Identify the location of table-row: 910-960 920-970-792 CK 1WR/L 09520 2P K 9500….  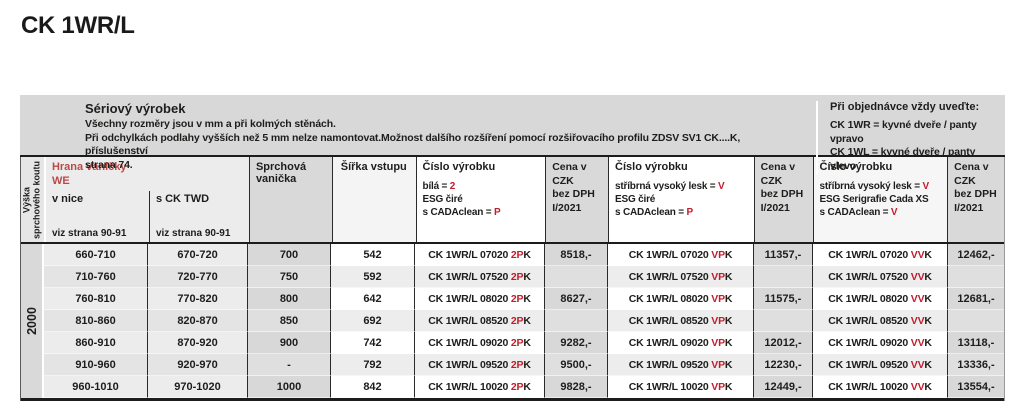
(524, 365).